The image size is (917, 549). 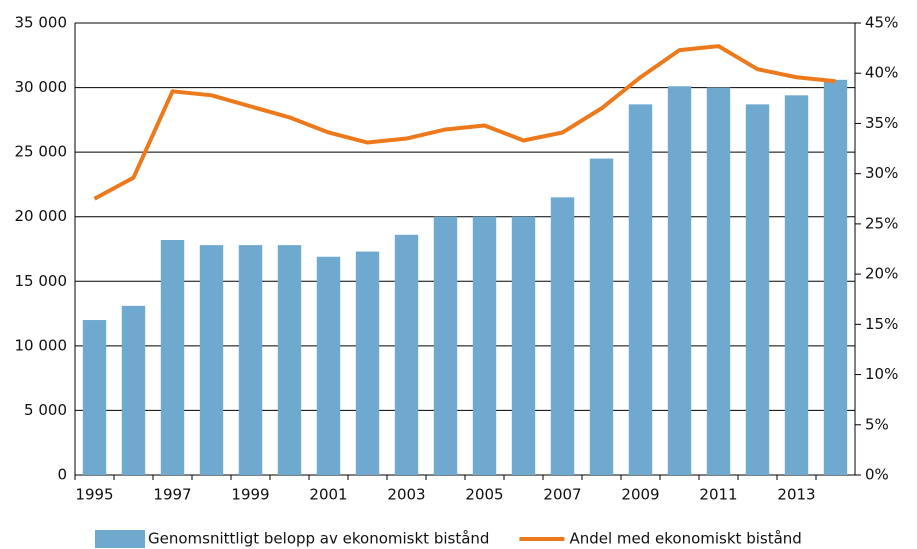 I want to click on y2-tick-label: 0%, so click(x=877, y=475).